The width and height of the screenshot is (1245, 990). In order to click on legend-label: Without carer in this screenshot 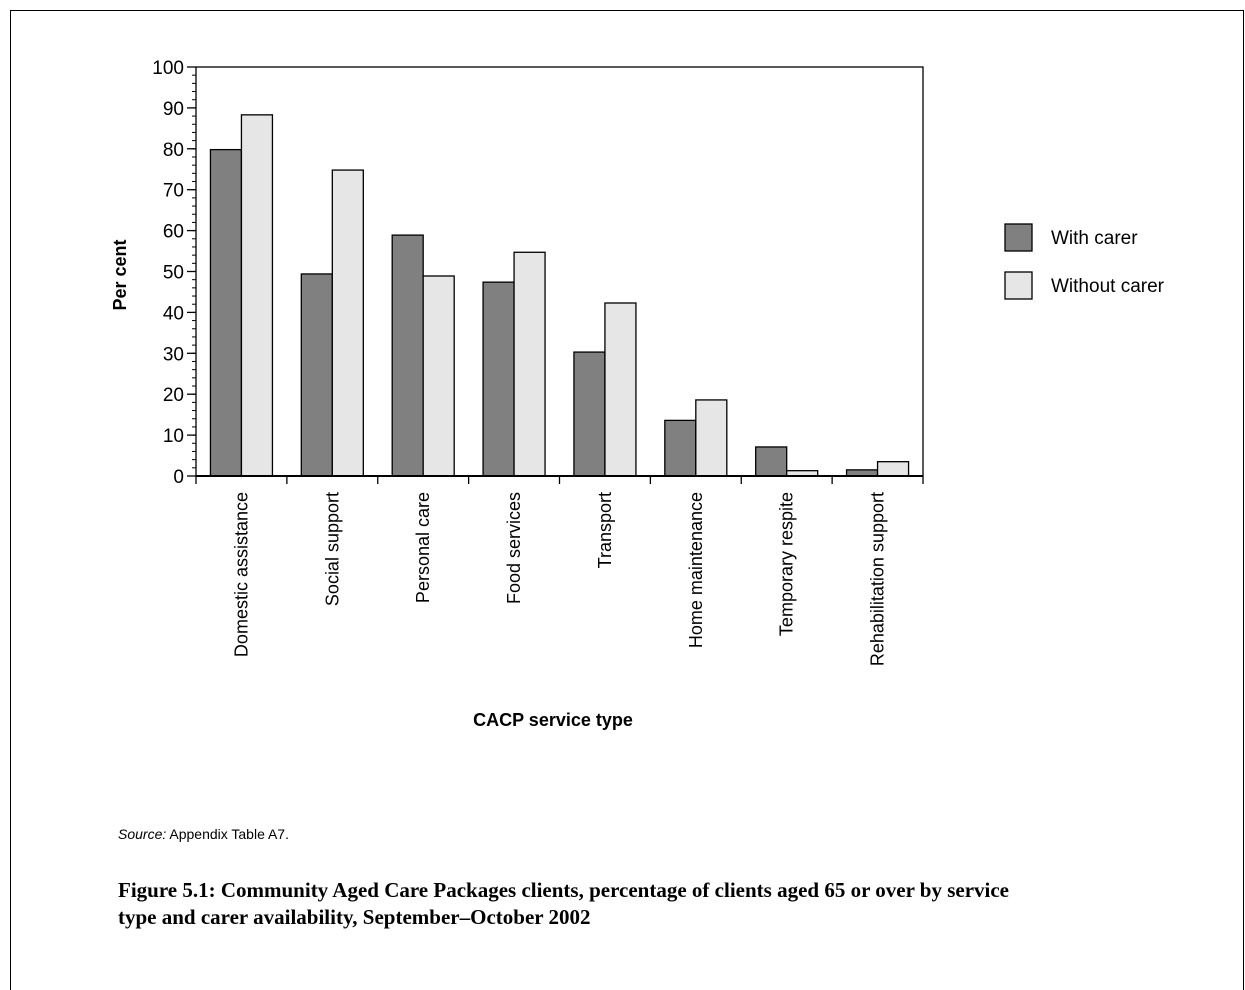, I will do `click(1108, 286)`.